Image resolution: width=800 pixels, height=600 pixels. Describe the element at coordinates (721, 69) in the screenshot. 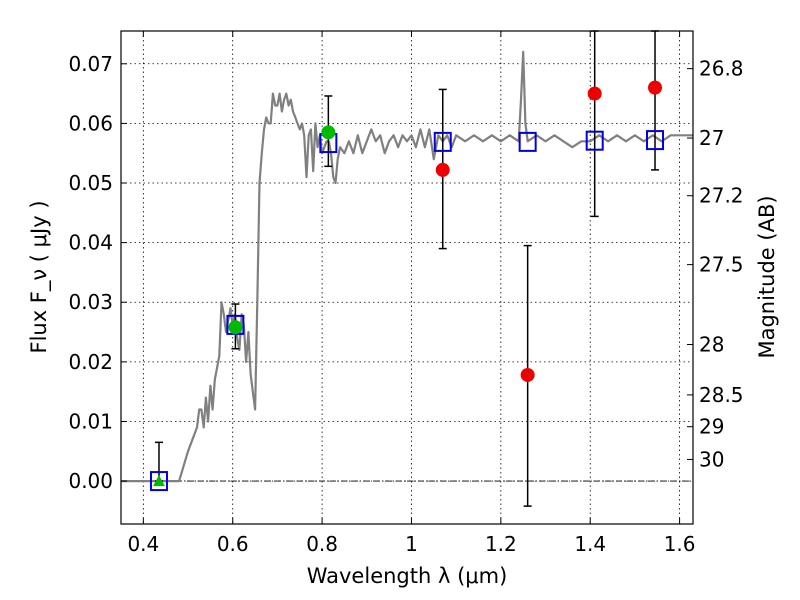

I see `magnitude-tick-label: 26.8` at that location.